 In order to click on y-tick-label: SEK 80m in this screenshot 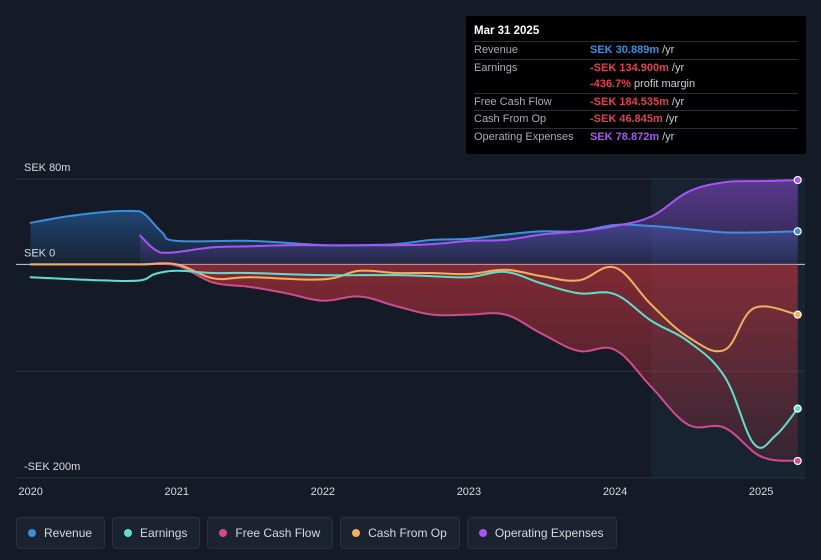, I will do `click(47, 168)`.